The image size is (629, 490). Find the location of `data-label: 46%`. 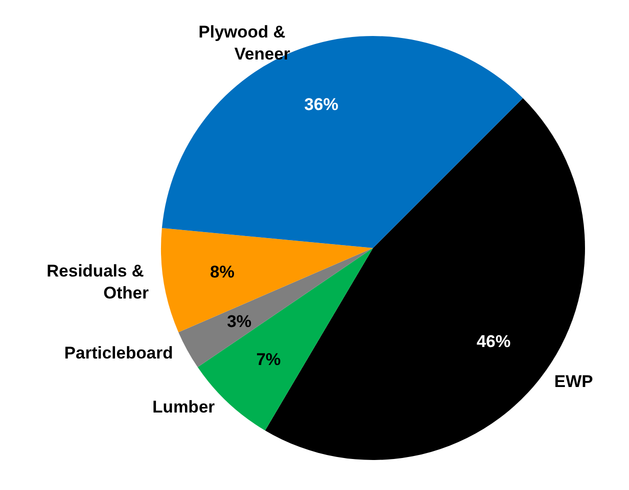

data-label: 46% is located at coordinates (493, 342).